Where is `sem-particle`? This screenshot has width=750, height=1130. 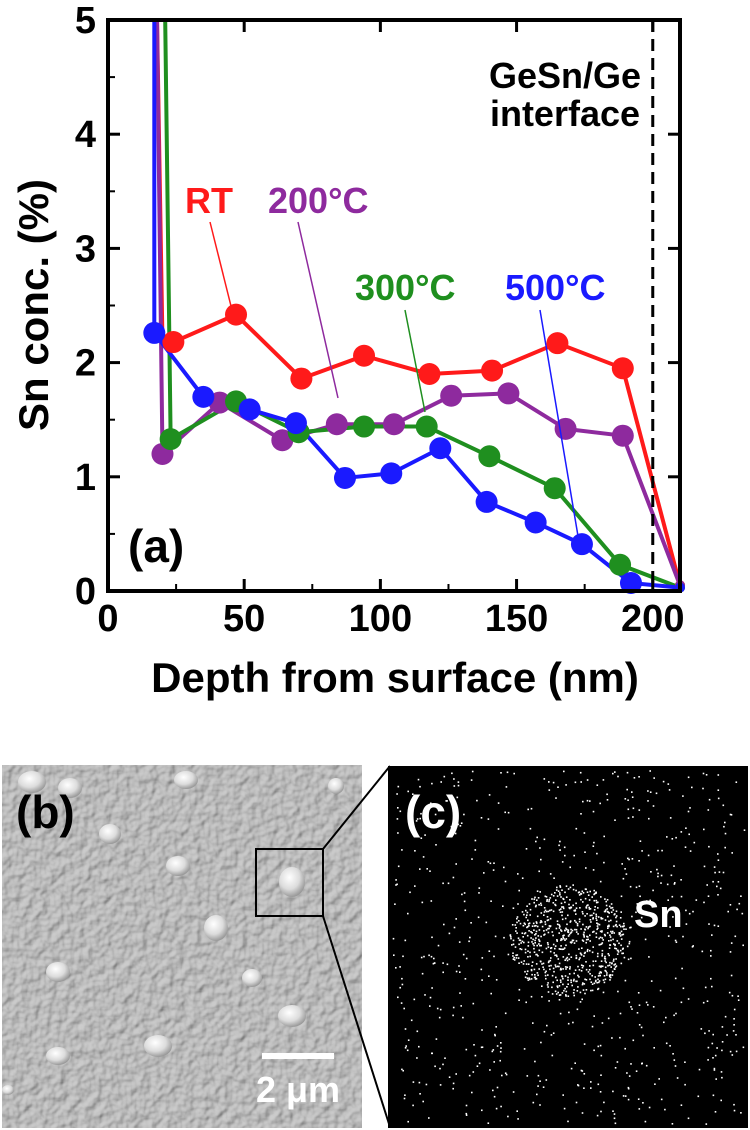 sem-particle is located at coordinates (292, 882).